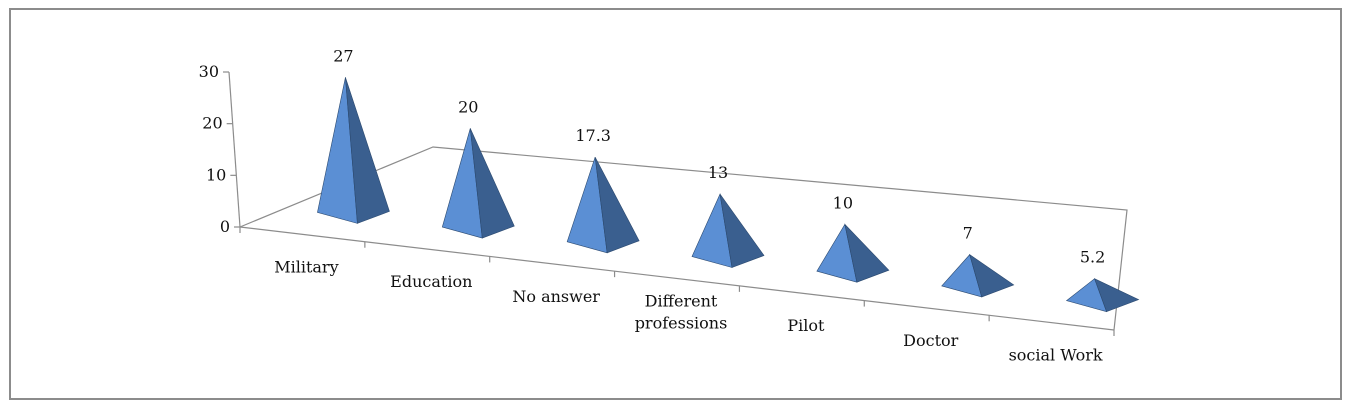 The image size is (1355, 407). What do you see at coordinates (343, 55) in the screenshot?
I see `value-label: 27` at bounding box center [343, 55].